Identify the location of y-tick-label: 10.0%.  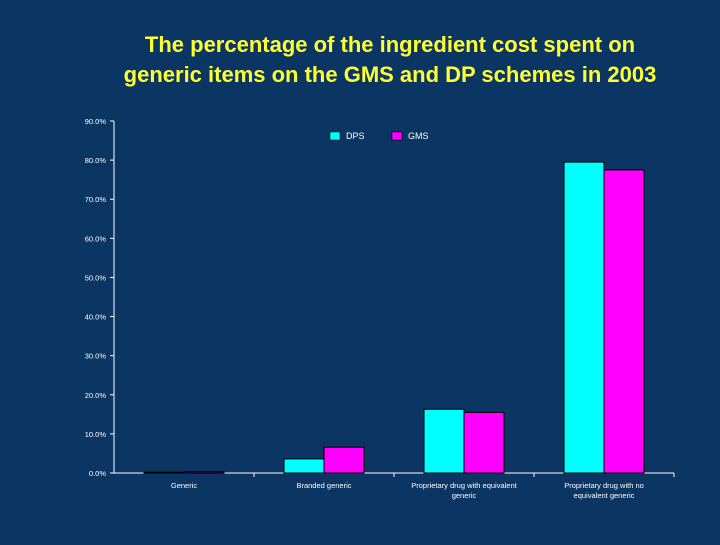
(96, 434).